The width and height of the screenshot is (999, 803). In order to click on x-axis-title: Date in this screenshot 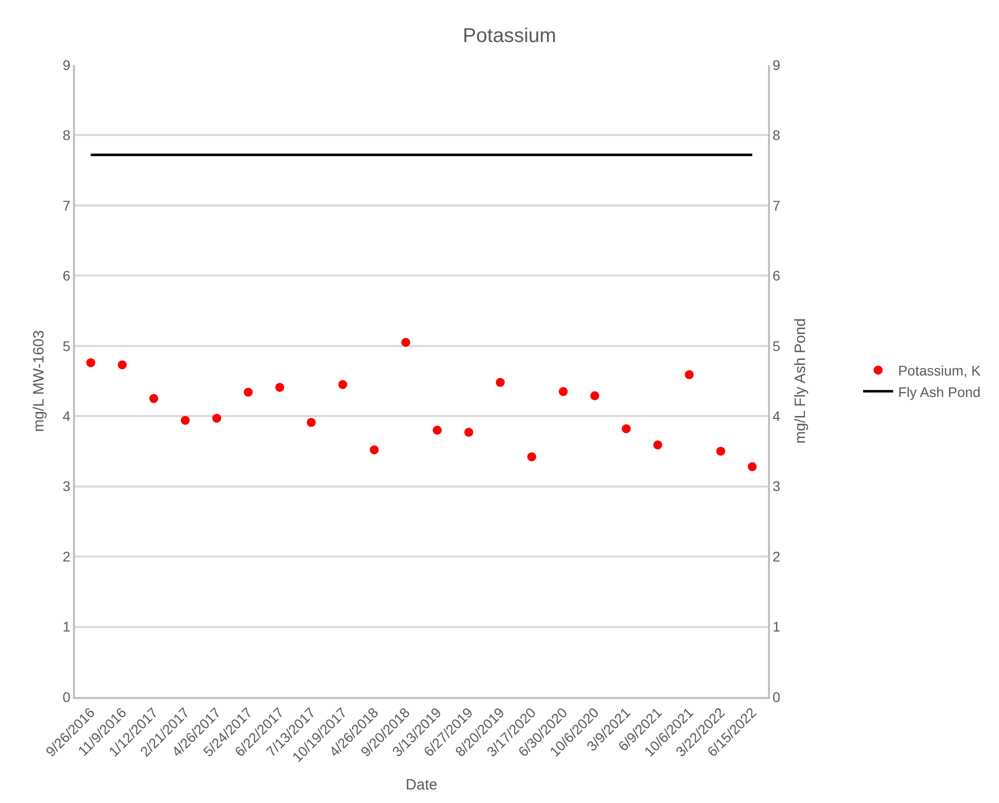, I will do `click(422, 785)`.